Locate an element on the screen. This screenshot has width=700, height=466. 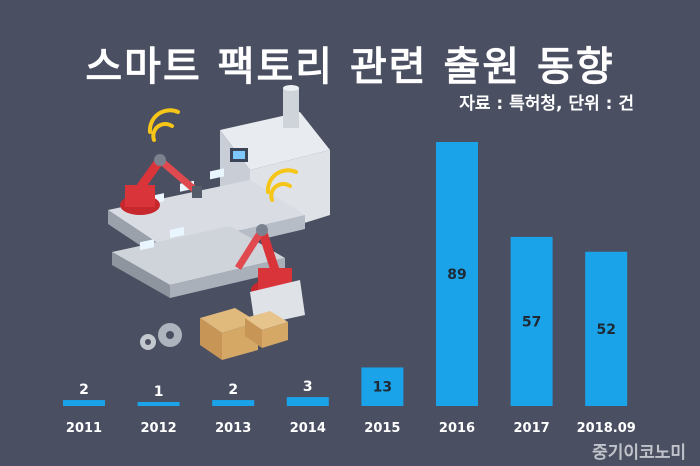
data-label: 52 is located at coordinates (605, 330).